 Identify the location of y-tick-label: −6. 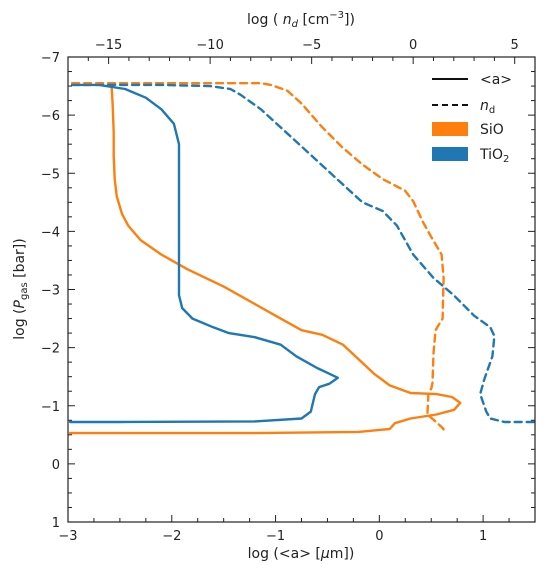
(50, 116).